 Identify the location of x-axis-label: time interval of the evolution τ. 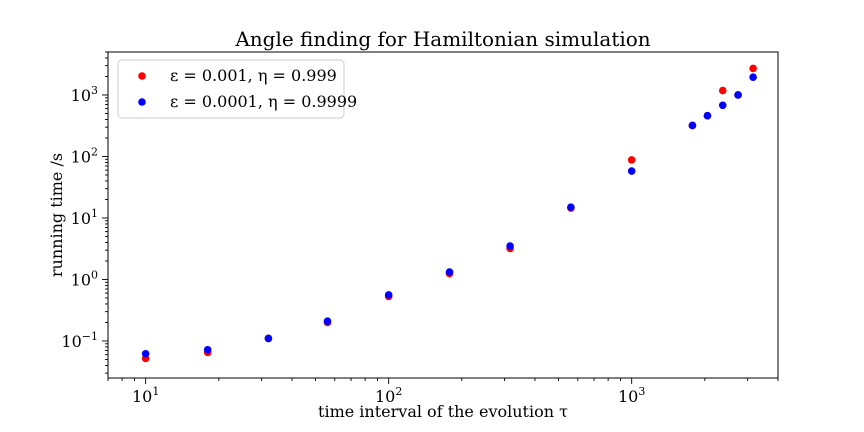
(443, 411).